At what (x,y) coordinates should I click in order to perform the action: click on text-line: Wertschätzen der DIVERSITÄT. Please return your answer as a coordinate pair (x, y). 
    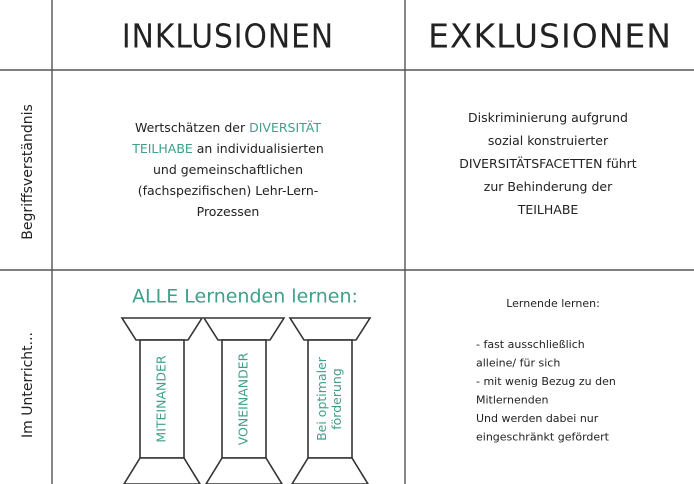
    Looking at the image, I should click on (228, 127).